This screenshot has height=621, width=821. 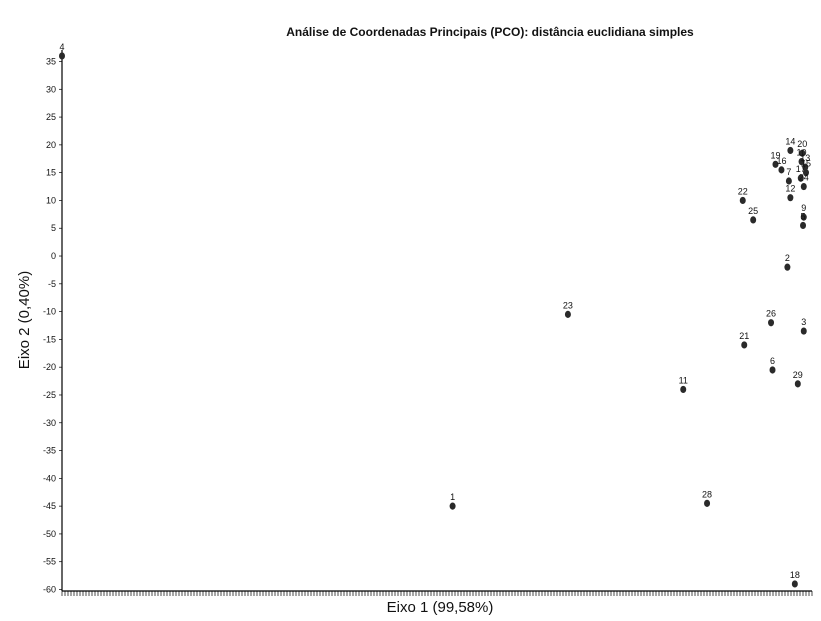 I want to click on y-tick-label: -5, so click(x=52, y=284).